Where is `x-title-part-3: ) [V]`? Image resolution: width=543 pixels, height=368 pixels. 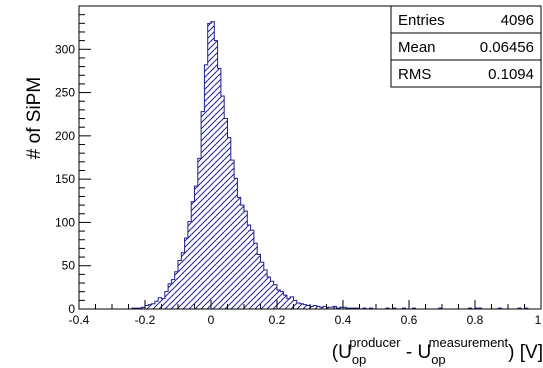 x-title-part-3: ) [V] is located at coordinates (525, 352).